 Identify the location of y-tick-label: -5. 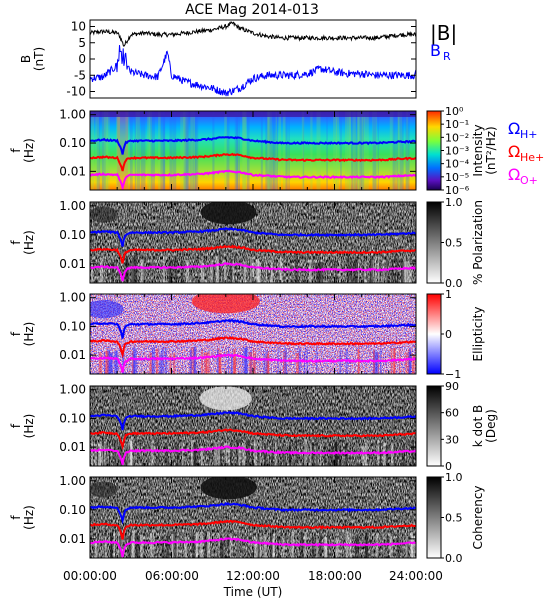
(80, 75).